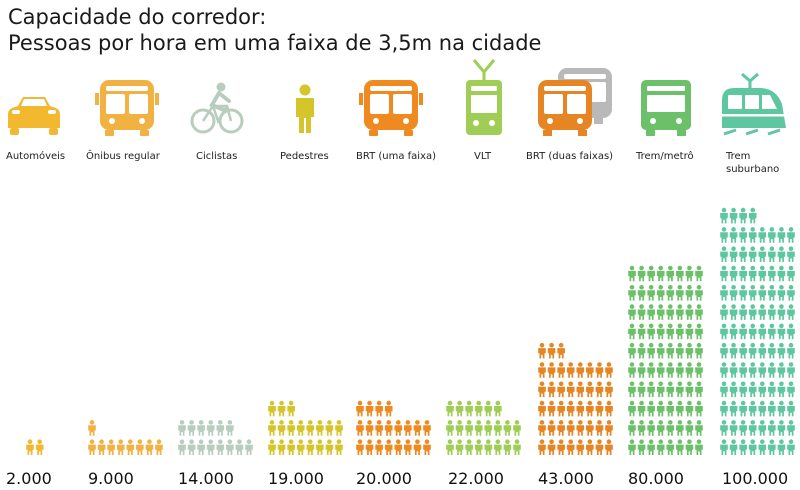  What do you see at coordinates (217, 108) in the screenshot?
I see `bicycle-icon` at bounding box center [217, 108].